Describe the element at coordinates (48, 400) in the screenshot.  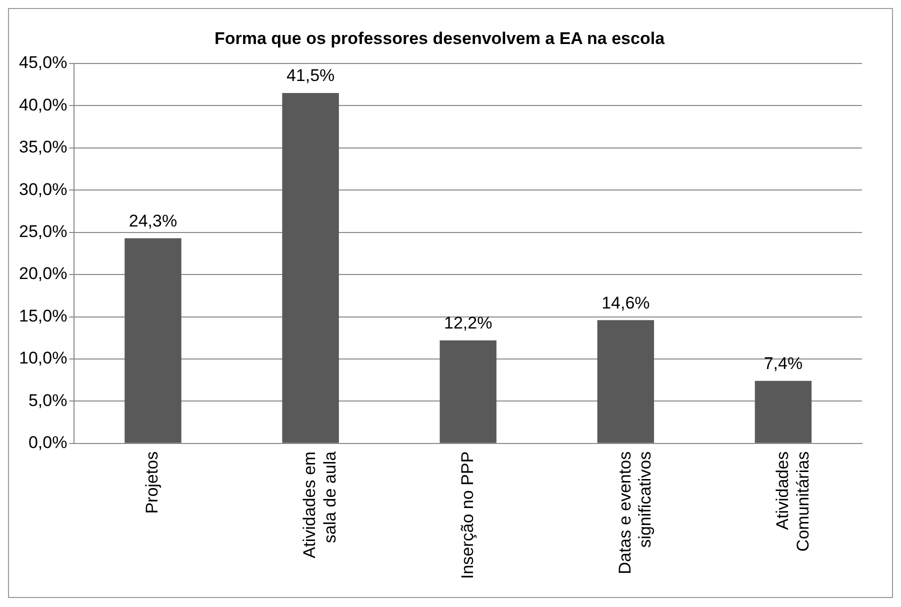
I see `y-tick-label: 5,0%` at that location.